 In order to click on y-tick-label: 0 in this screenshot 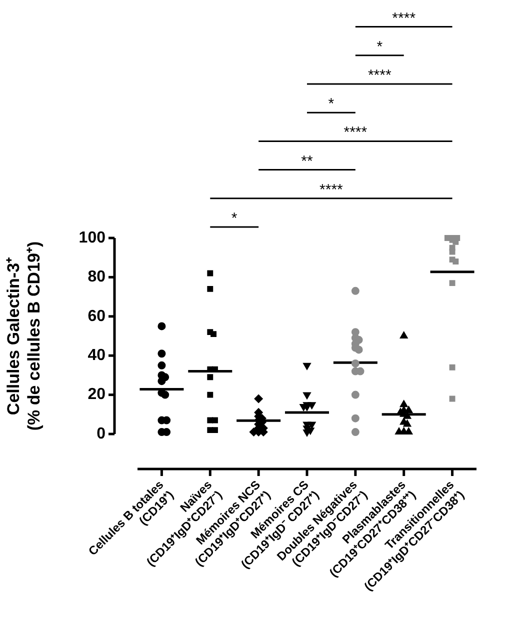, I will do `click(101, 433)`.